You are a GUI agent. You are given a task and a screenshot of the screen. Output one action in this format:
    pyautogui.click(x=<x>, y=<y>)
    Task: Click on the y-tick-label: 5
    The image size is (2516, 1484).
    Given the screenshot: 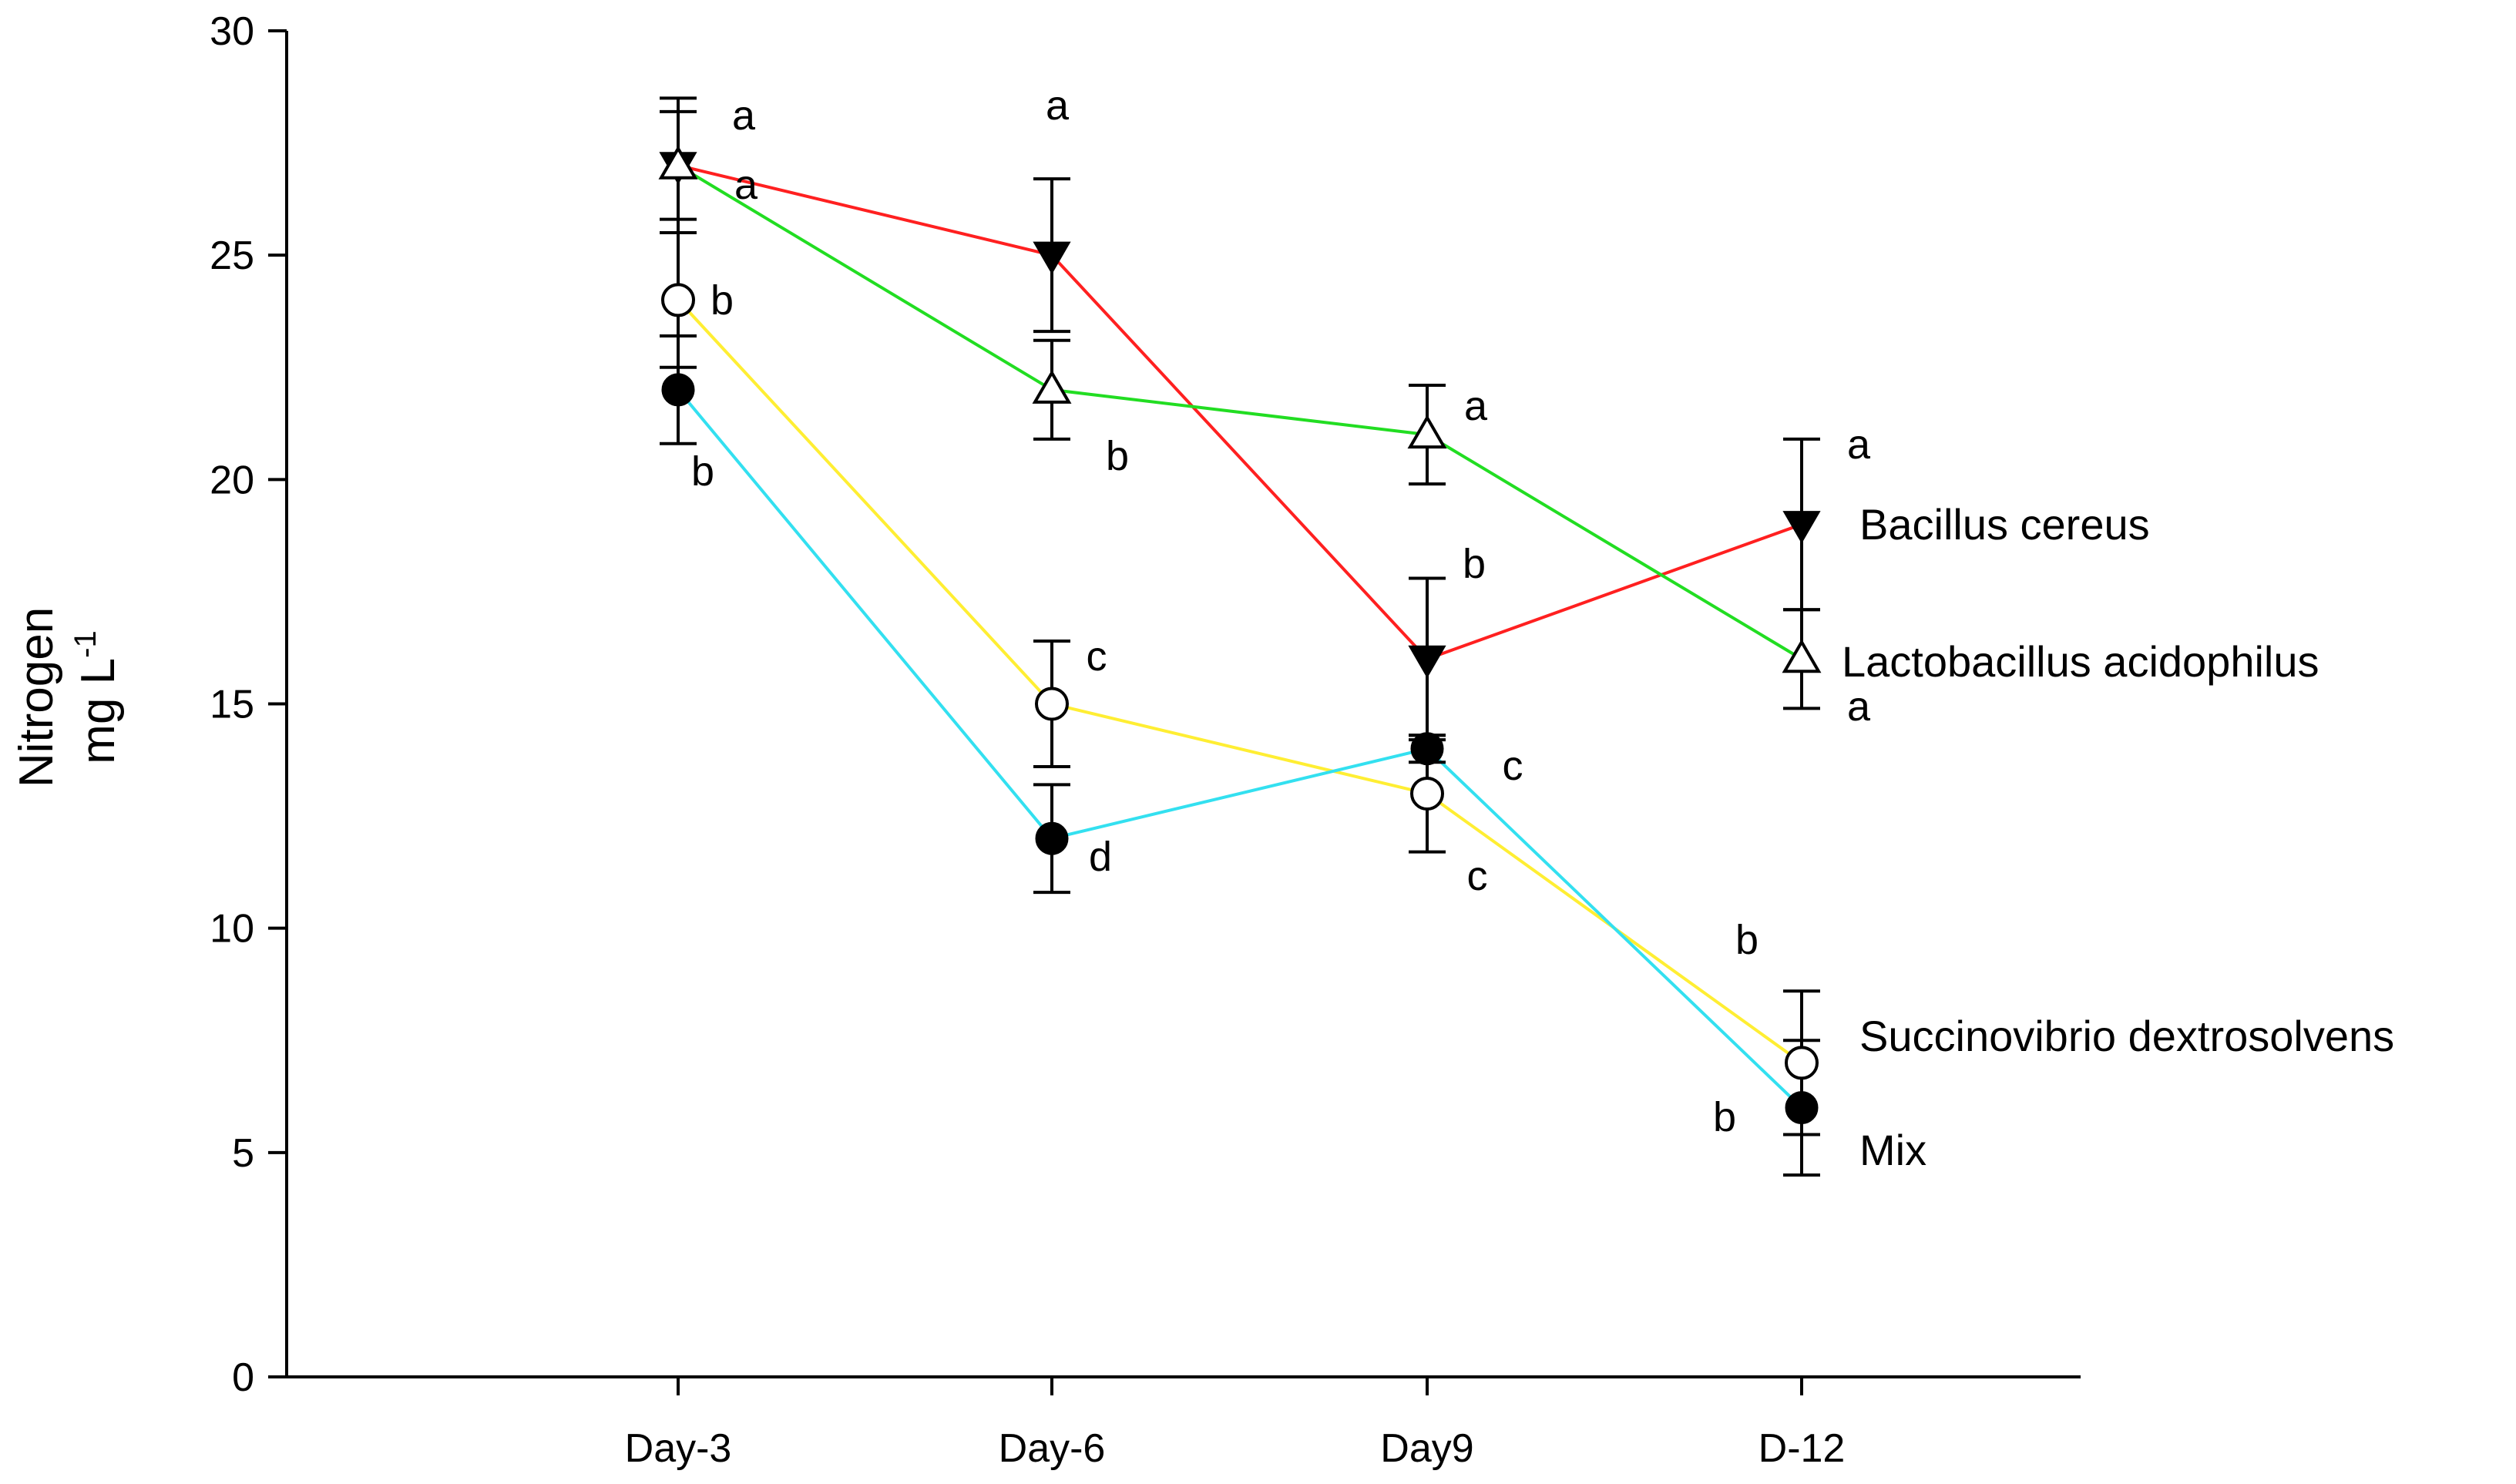 What is the action you would take?
    pyautogui.click(x=243, y=1153)
    